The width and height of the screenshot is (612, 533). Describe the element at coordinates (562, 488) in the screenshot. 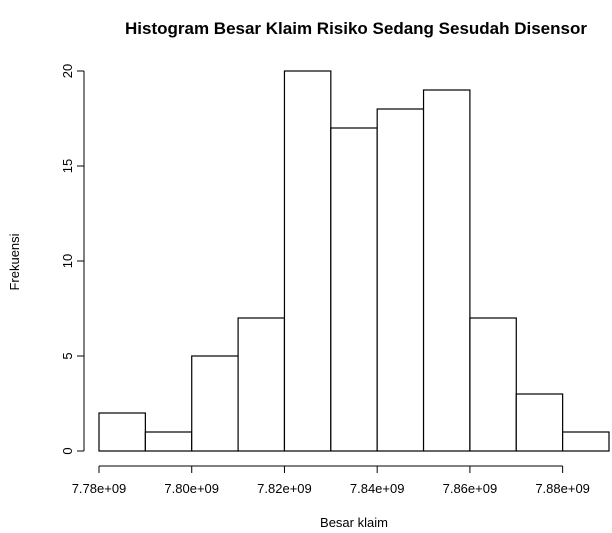

I see `x-tick-label: 7.88e+09` at that location.